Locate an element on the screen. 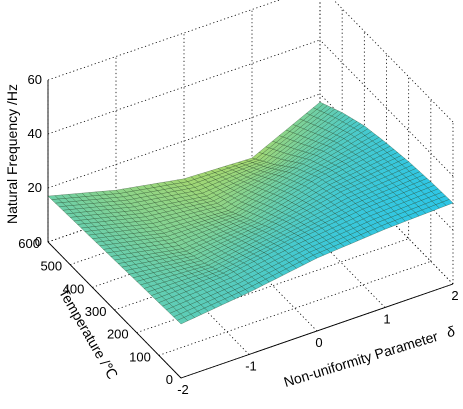 Image resolution: width=463 pixels, height=409 pixels. z-tick-label: 20 is located at coordinates (35, 187).